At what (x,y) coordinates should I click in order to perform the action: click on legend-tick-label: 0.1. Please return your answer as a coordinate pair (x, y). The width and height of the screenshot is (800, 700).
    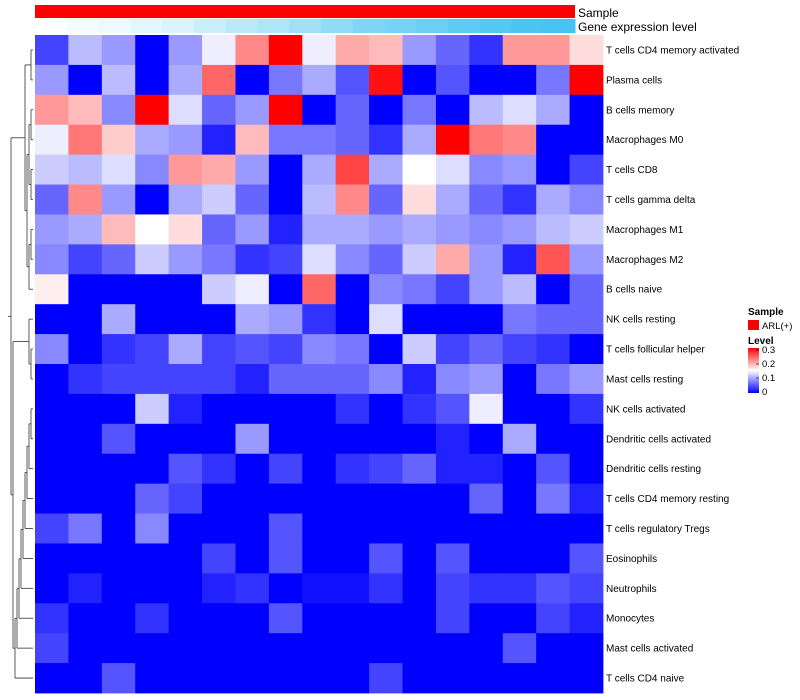
    Looking at the image, I should click on (768, 378).